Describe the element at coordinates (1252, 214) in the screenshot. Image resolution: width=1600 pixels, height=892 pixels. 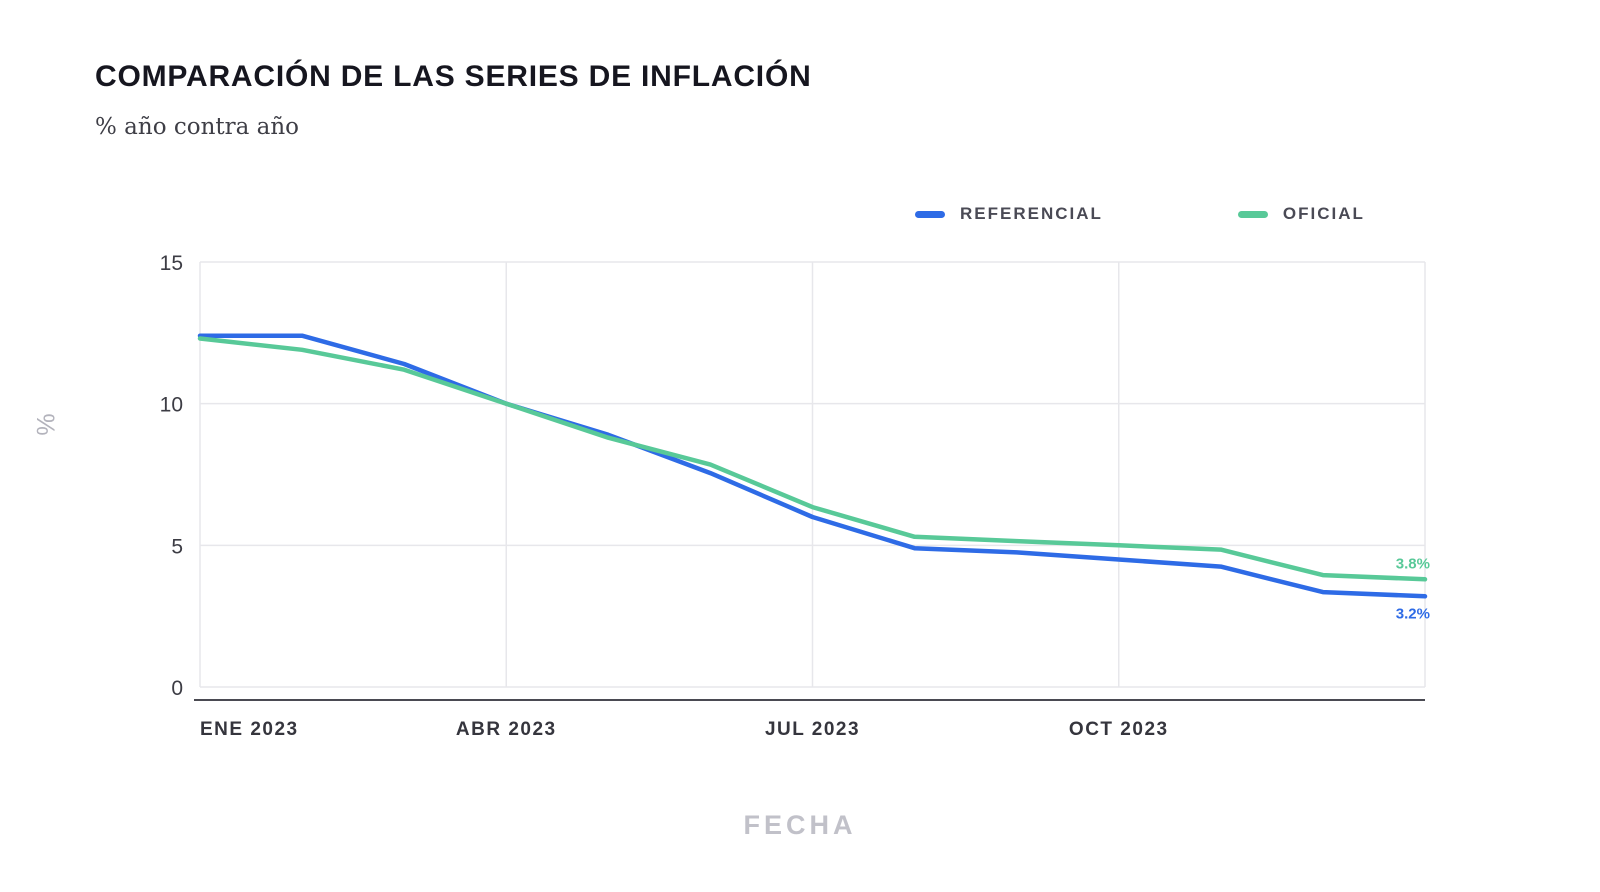
I see `legend-swatch-oficial` at that location.